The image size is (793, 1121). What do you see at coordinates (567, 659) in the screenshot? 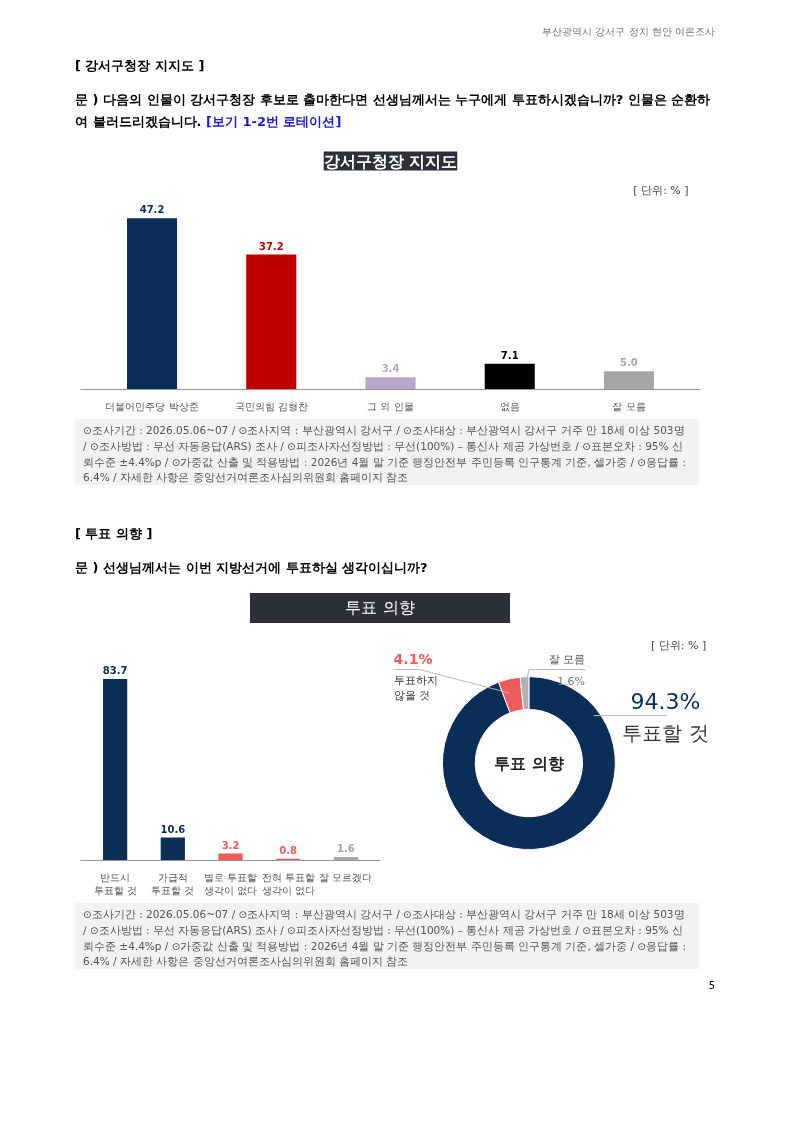
I see `slice-label: 잘 모름` at bounding box center [567, 659].